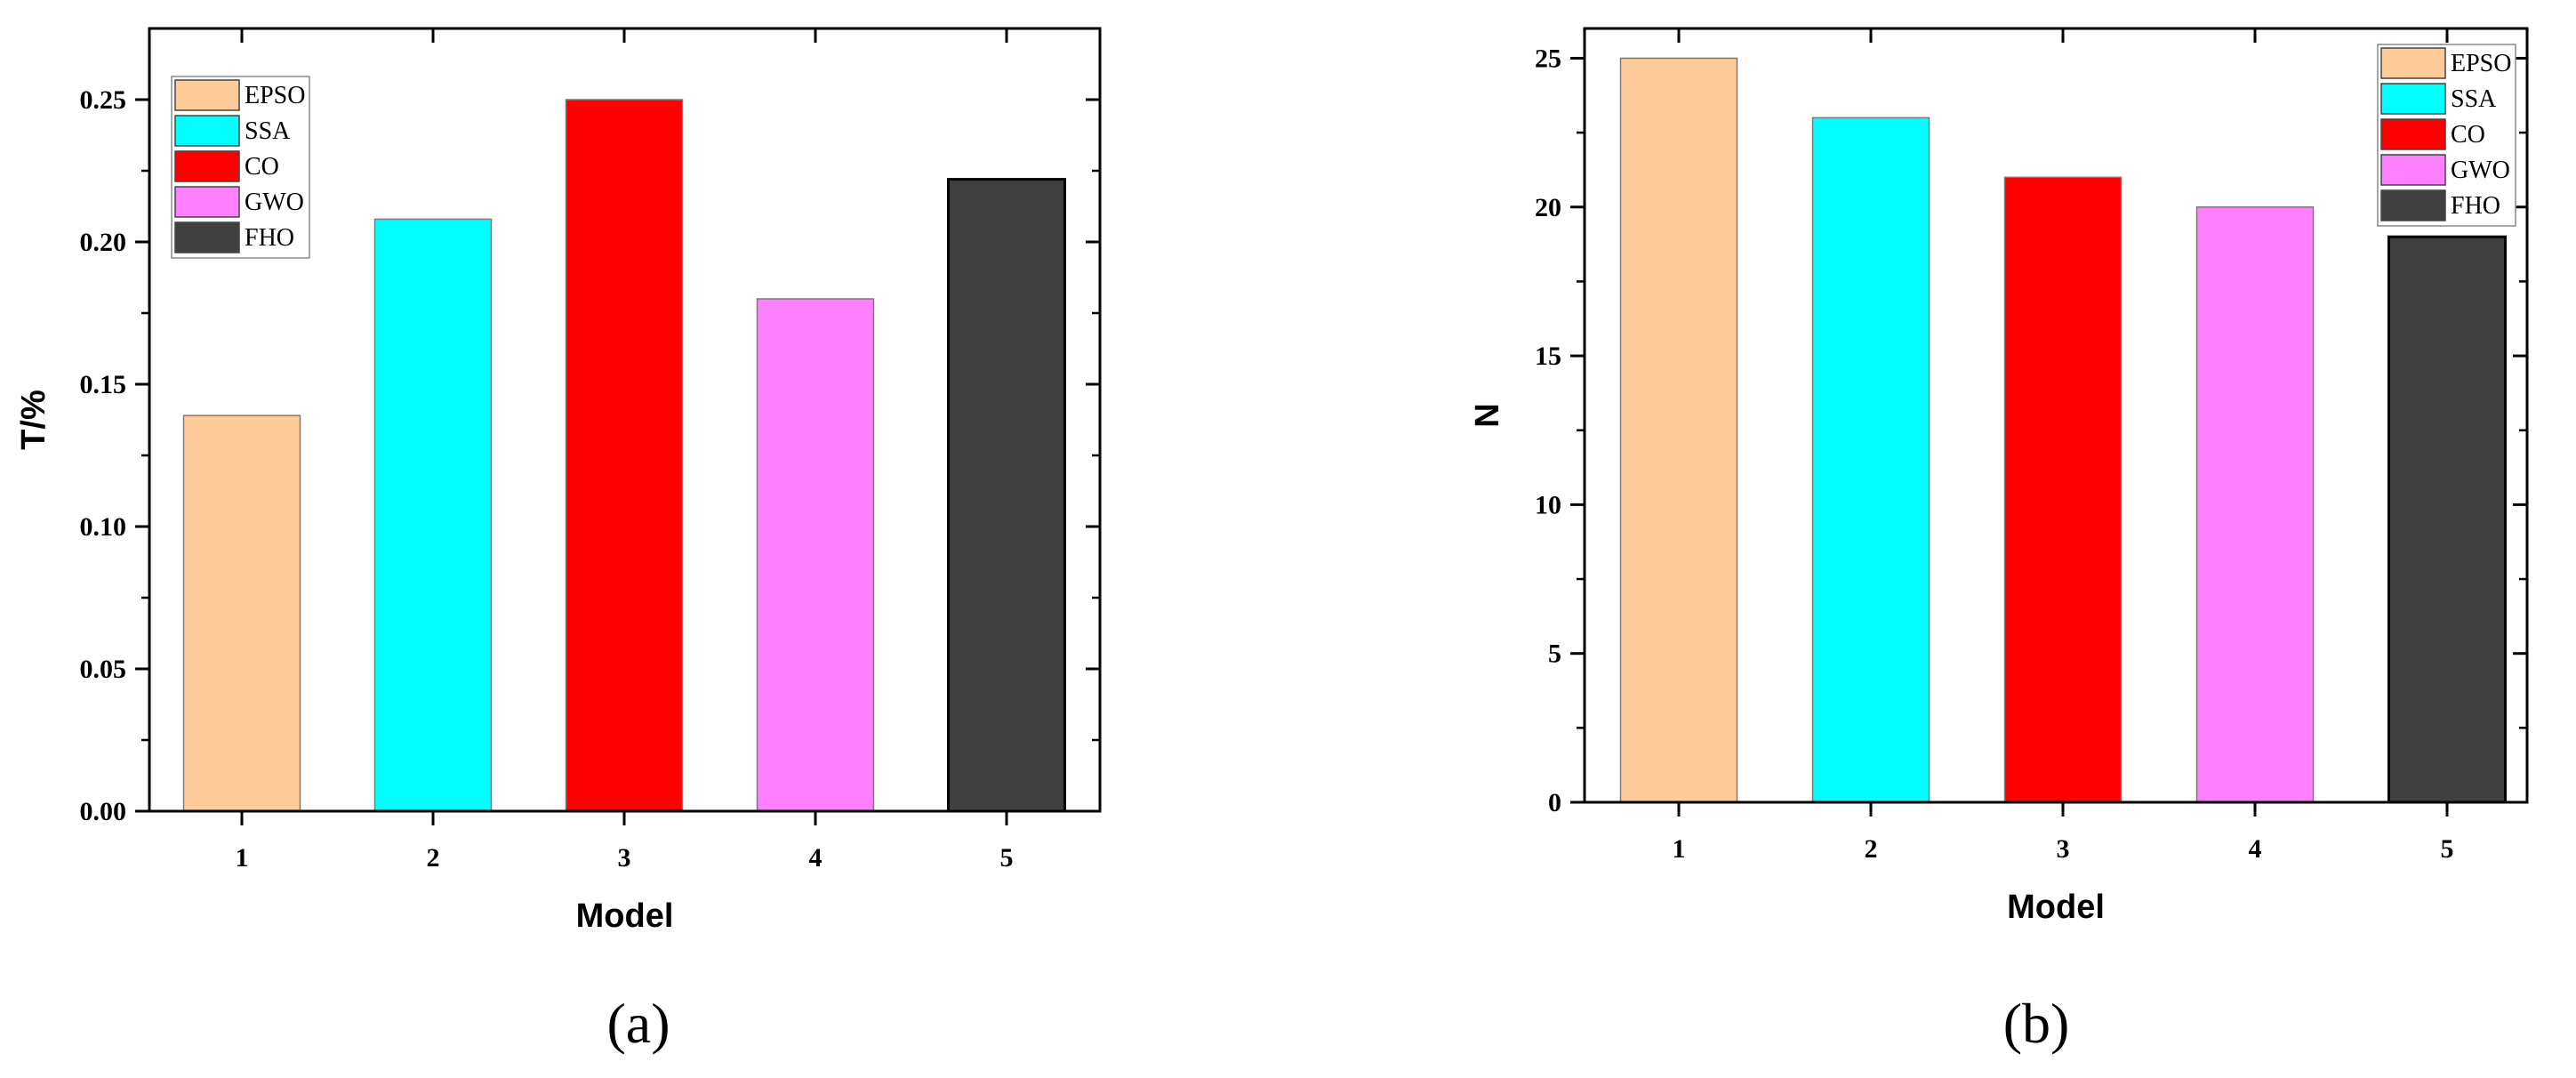 This screenshot has height=1078, width=2576. I want to click on y-tick-label: 0.25, so click(103, 100).